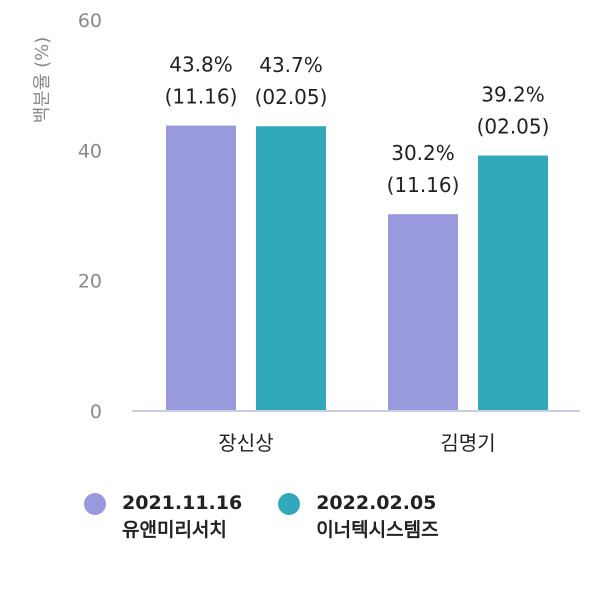 This screenshot has height=600, width=600. What do you see at coordinates (467, 443) in the screenshot?
I see `category-label: 김명기` at bounding box center [467, 443].